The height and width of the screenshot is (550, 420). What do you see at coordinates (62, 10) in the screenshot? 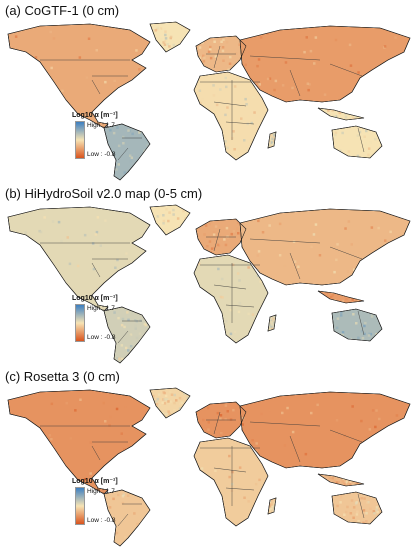
I see `panel-title: (a) CoGTF-1 (0 cm)` at bounding box center [62, 10].